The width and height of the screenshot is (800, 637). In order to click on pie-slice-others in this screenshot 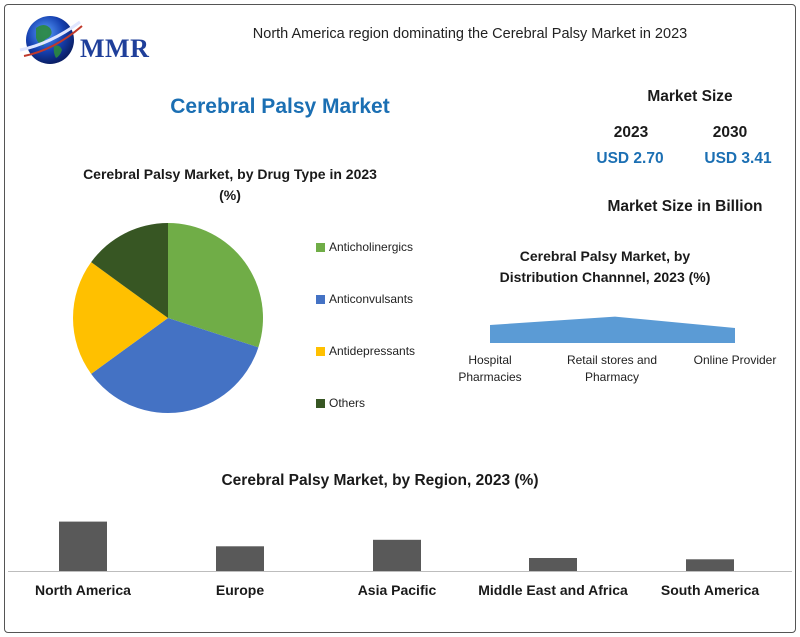, I will do `click(129, 270)`.